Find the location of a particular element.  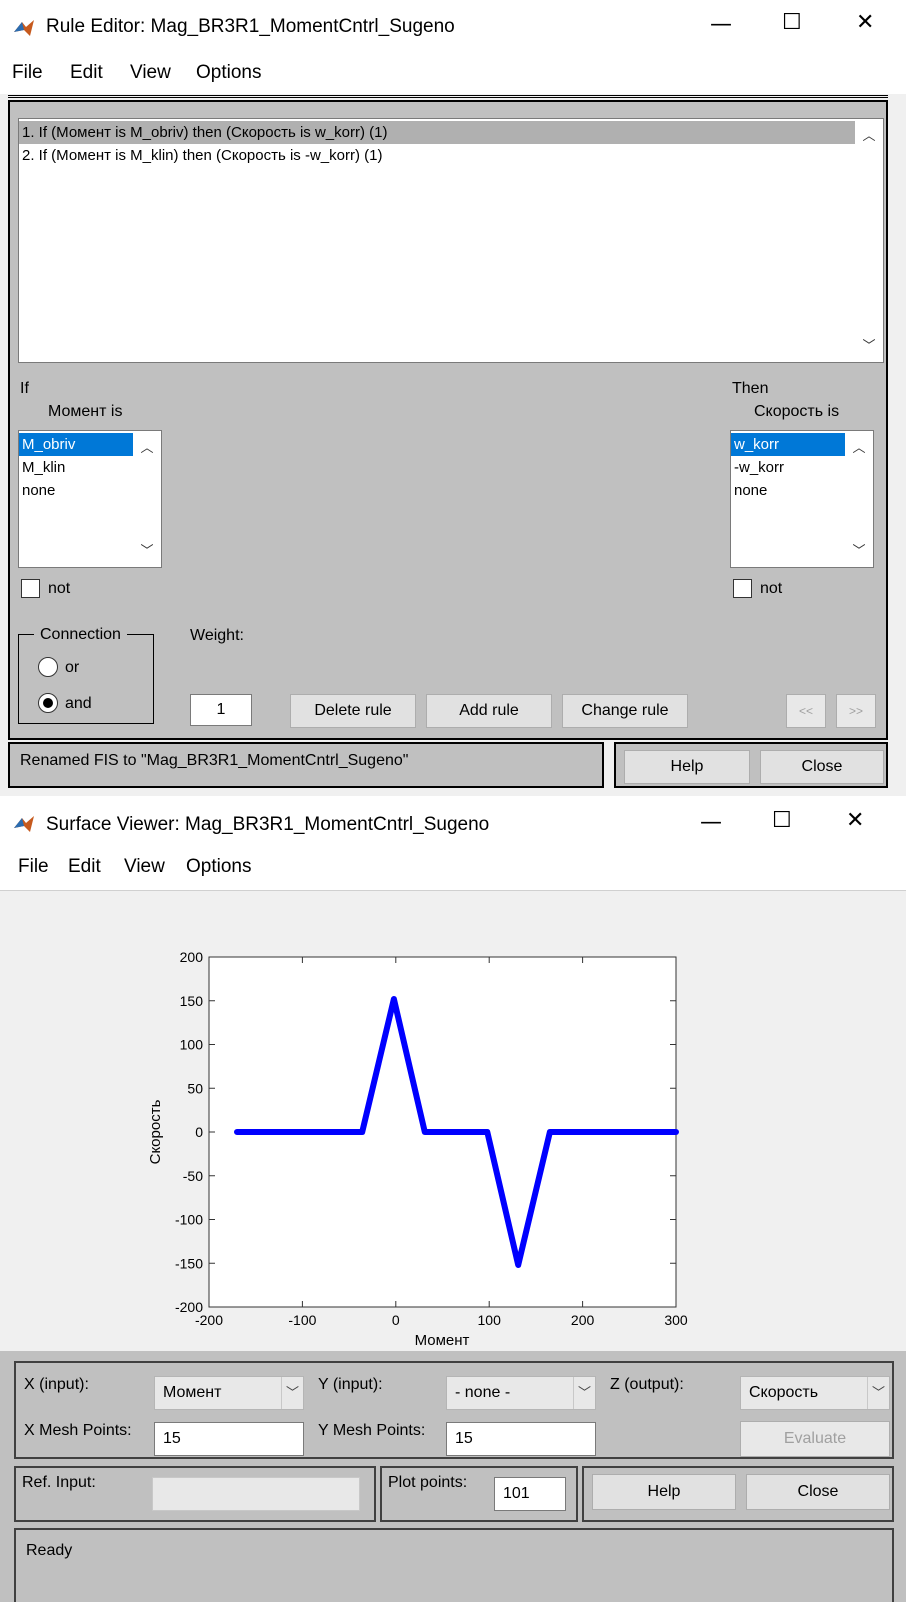

y-tick-label: 100 is located at coordinates (192, 1045).